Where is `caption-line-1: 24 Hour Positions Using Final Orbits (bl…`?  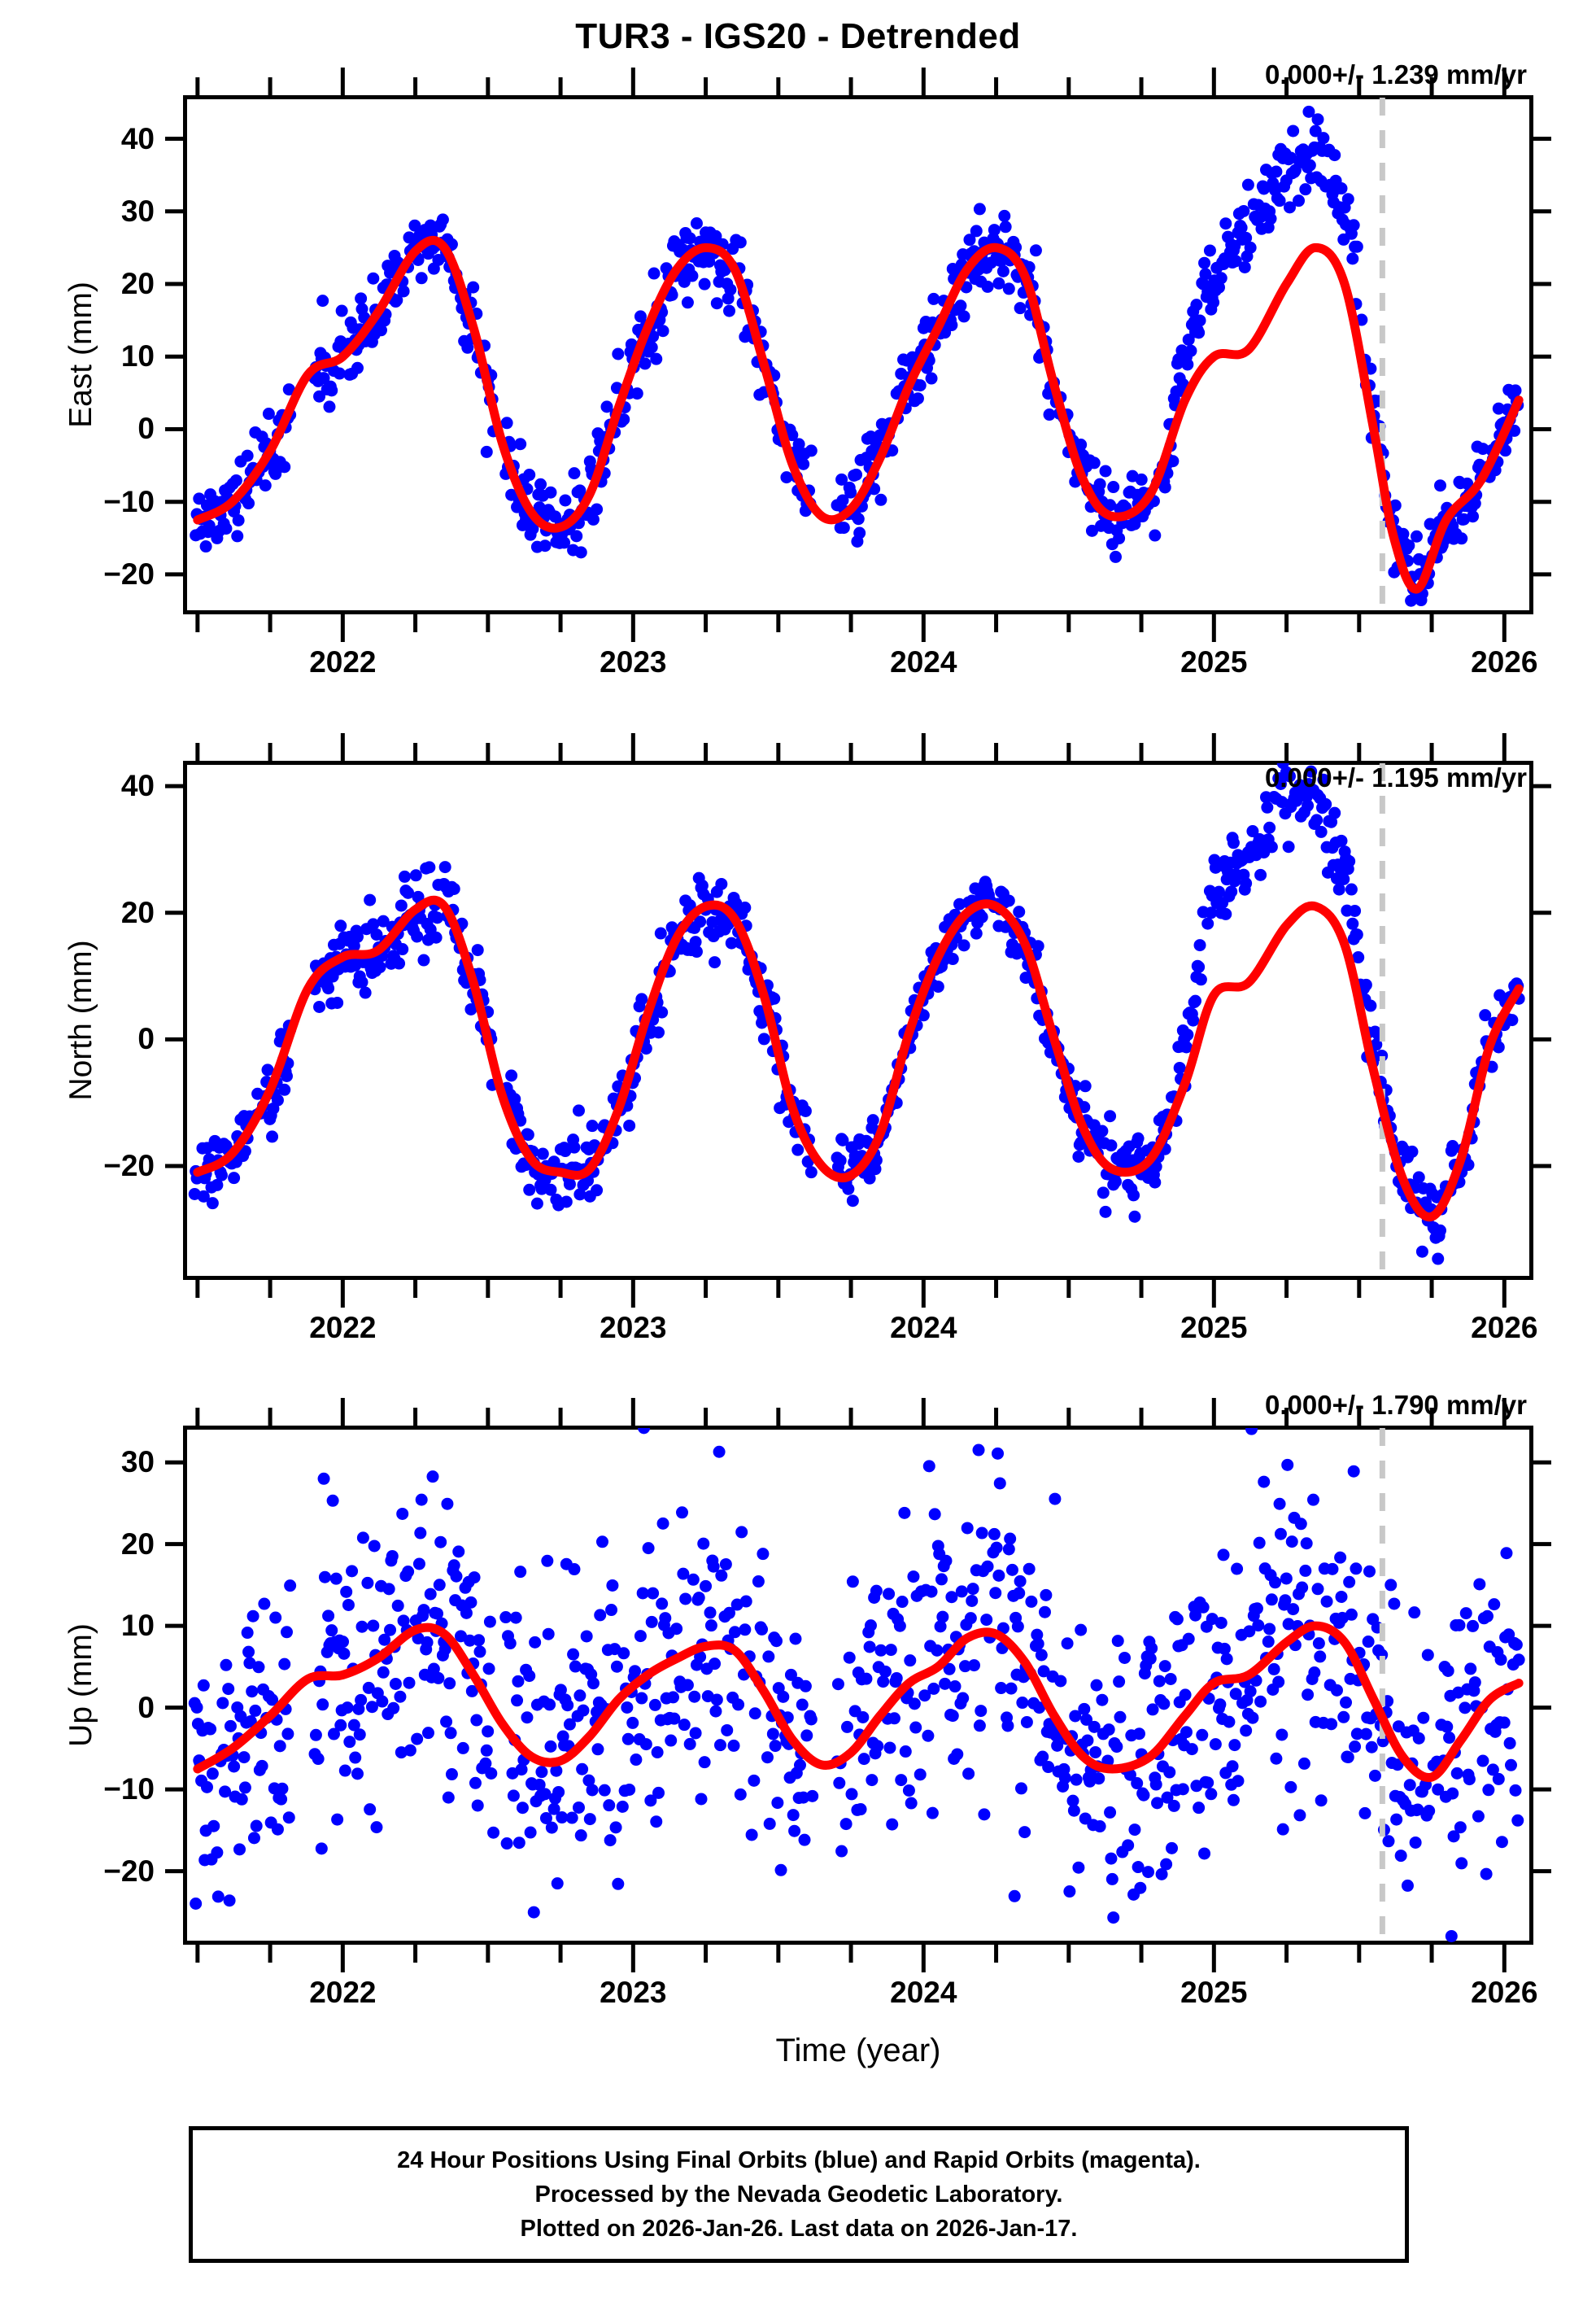
caption-line-1: 24 Hour Positions Using Final Orbits (bl… is located at coordinates (799, 2160).